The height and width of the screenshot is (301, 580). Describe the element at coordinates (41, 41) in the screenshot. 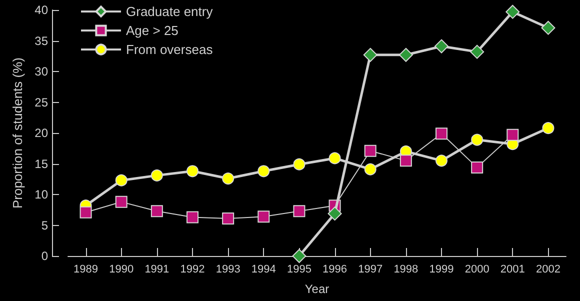

I see `y-tick-label: 35` at that location.